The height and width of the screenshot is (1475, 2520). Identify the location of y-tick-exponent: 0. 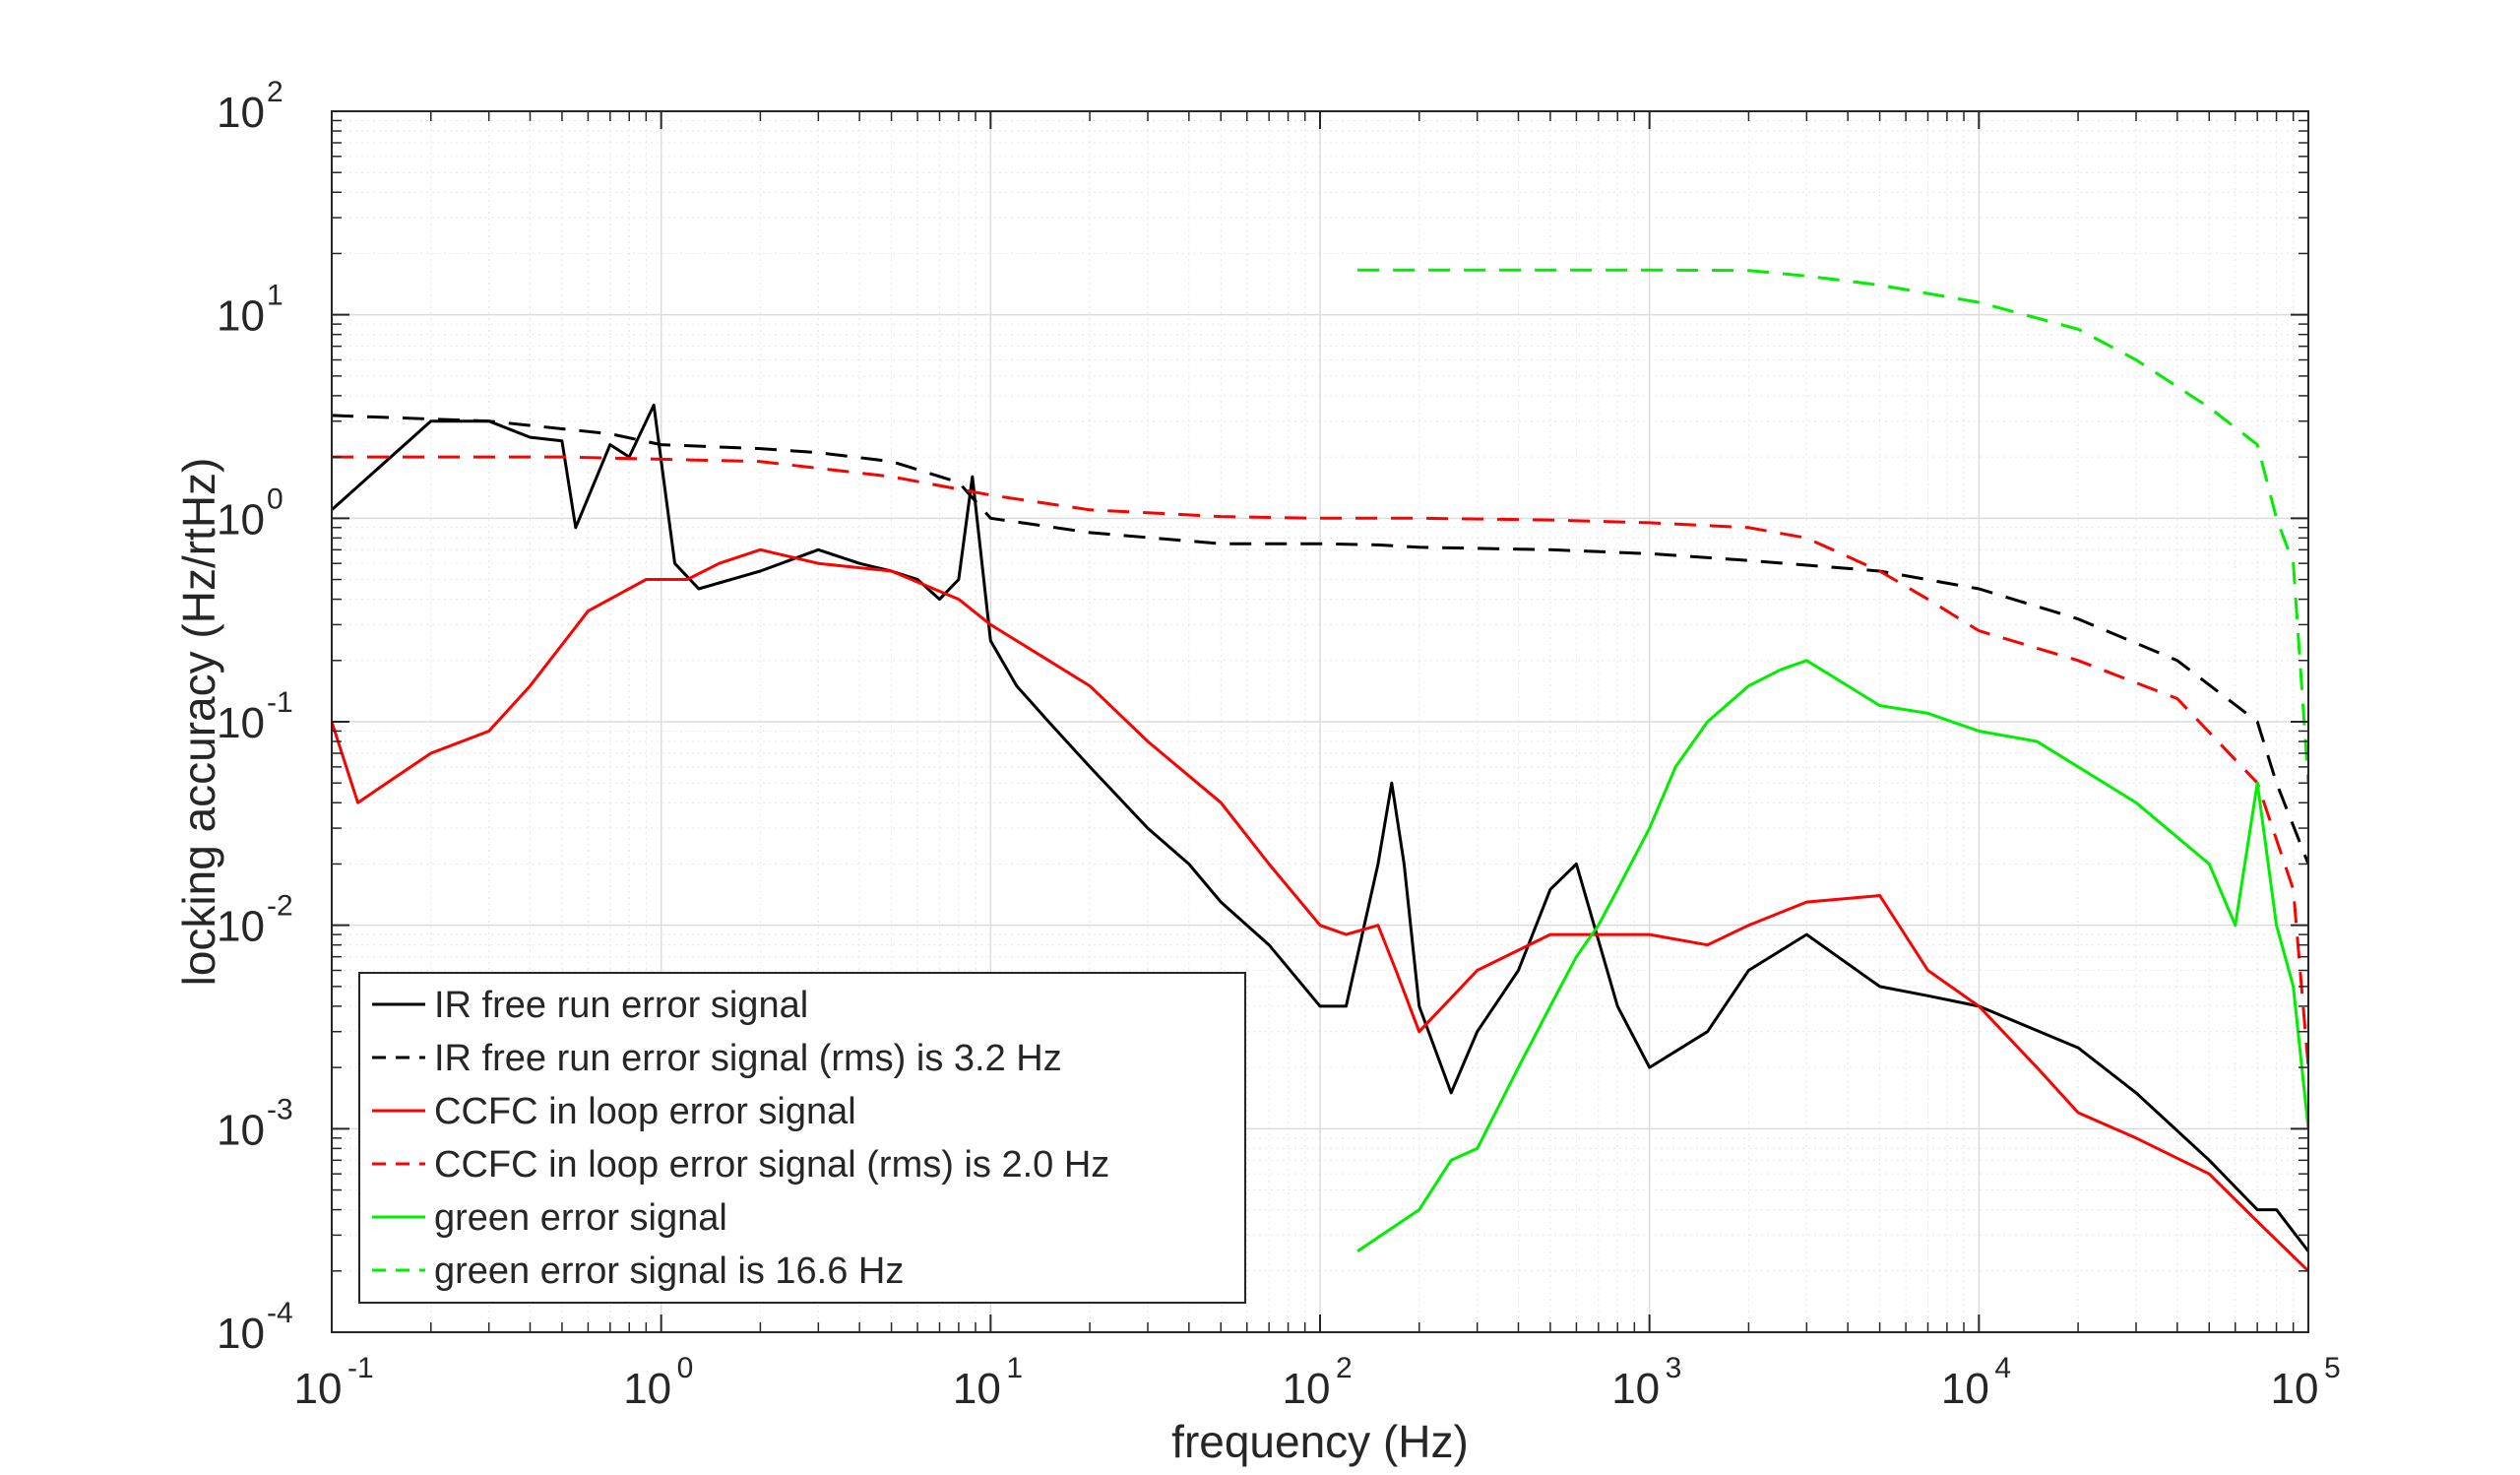
(275, 498).